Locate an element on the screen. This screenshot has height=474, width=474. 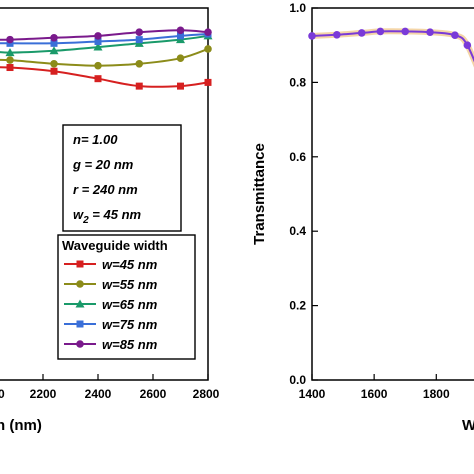
legend-title: Waveguide width is located at coordinates (115, 245).